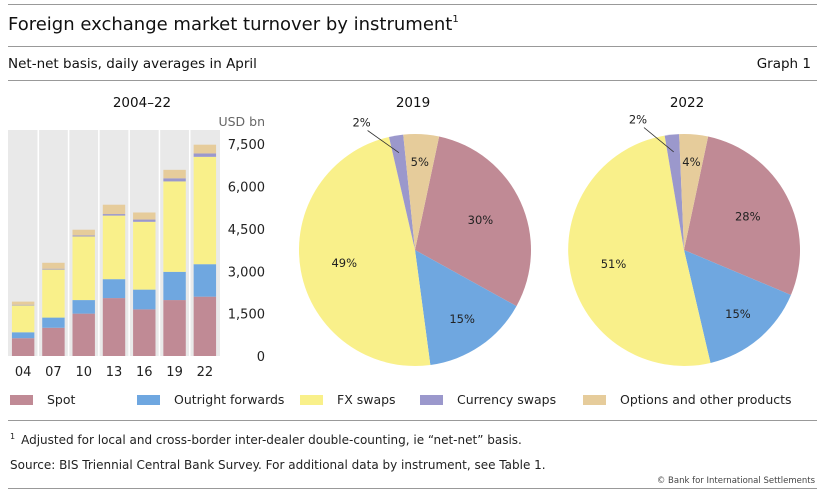  I want to click on legend-item-currency-swaps: Currency swaps, so click(488, 399).